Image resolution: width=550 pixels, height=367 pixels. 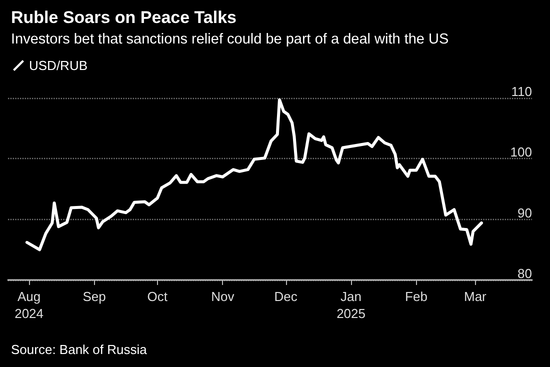 I want to click on y-tick-label: 80, so click(x=525, y=273).